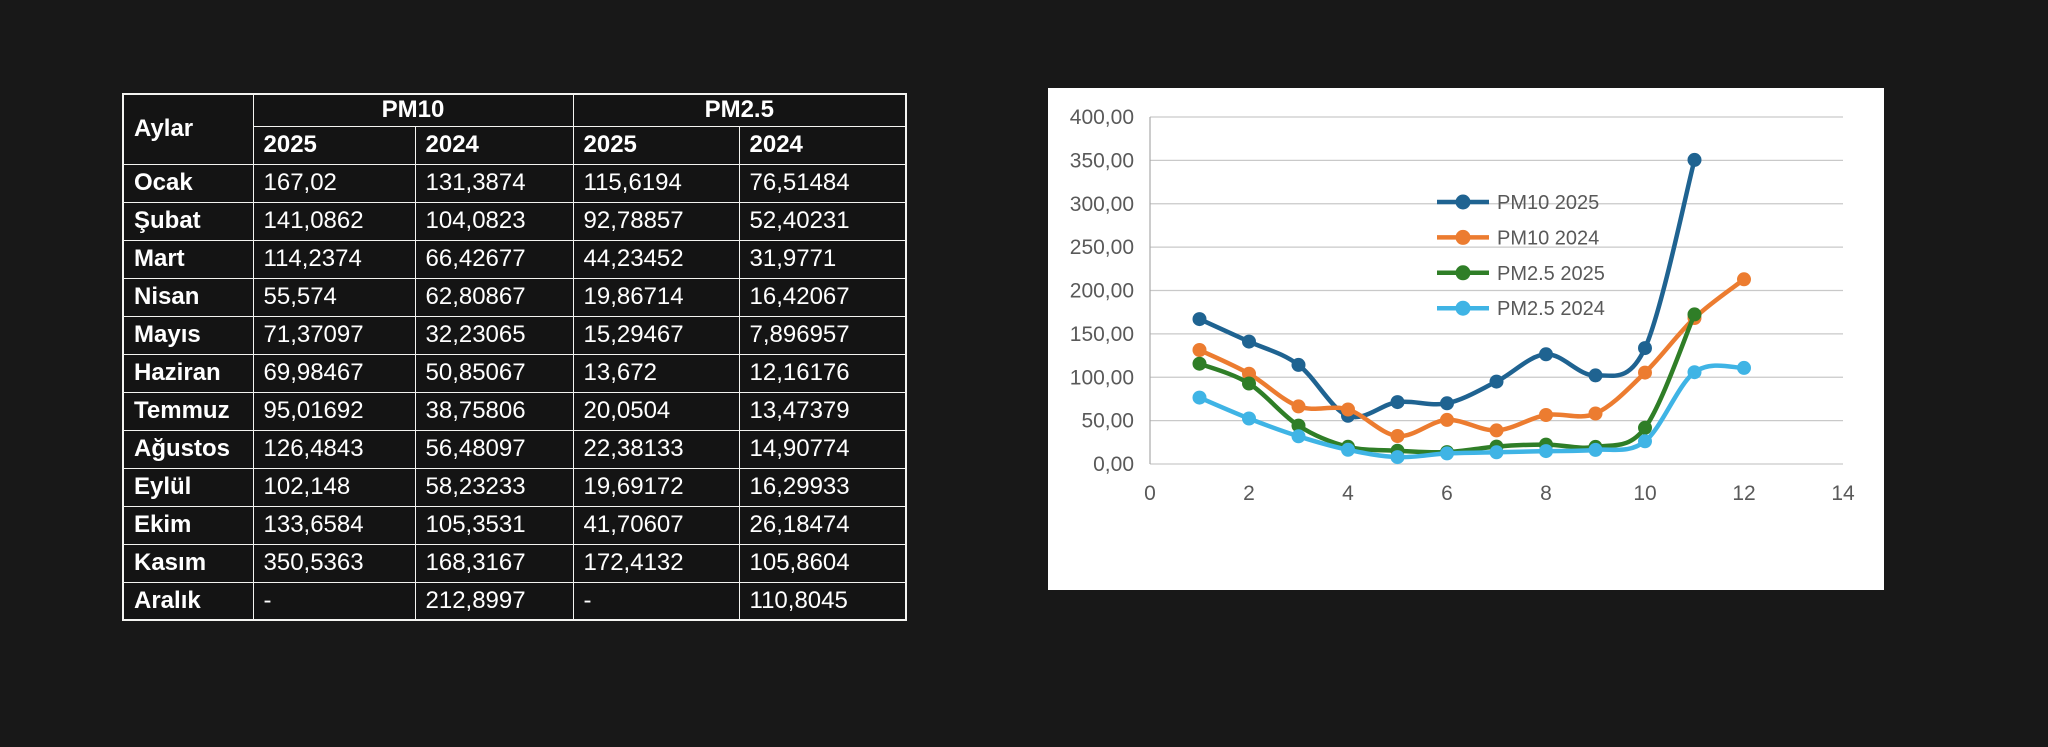 The width and height of the screenshot is (2048, 747). I want to click on month-cell: Ocak, so click(188, 183).